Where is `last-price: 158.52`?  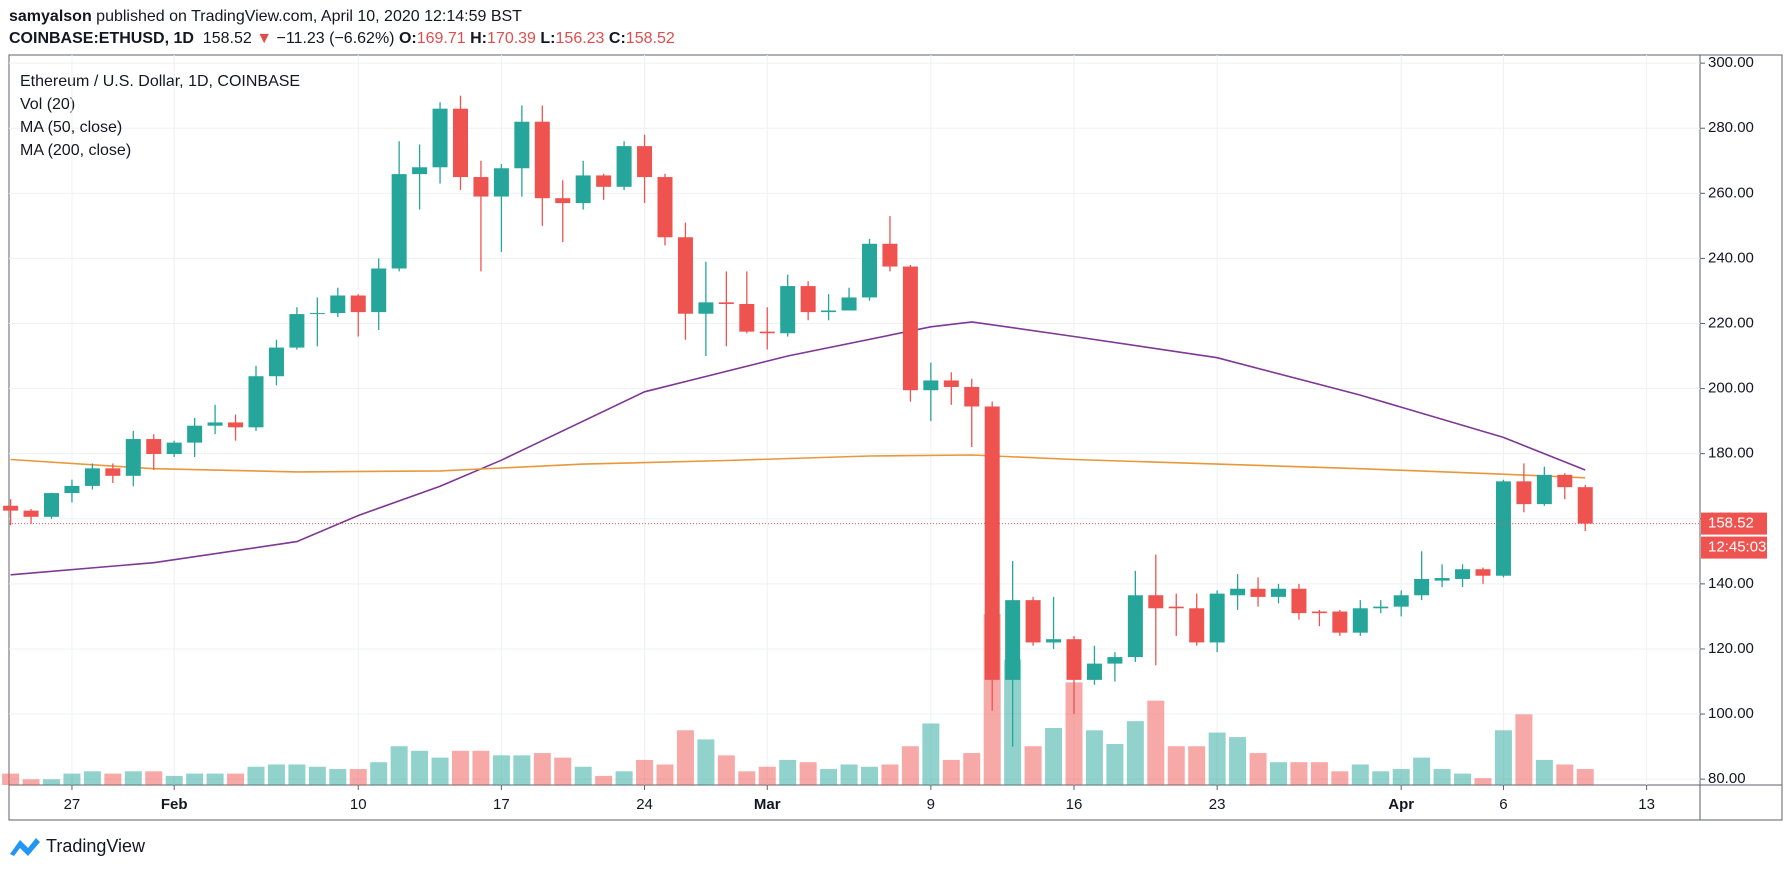
last-price: 158.52 is located at coordinates (227, 38).